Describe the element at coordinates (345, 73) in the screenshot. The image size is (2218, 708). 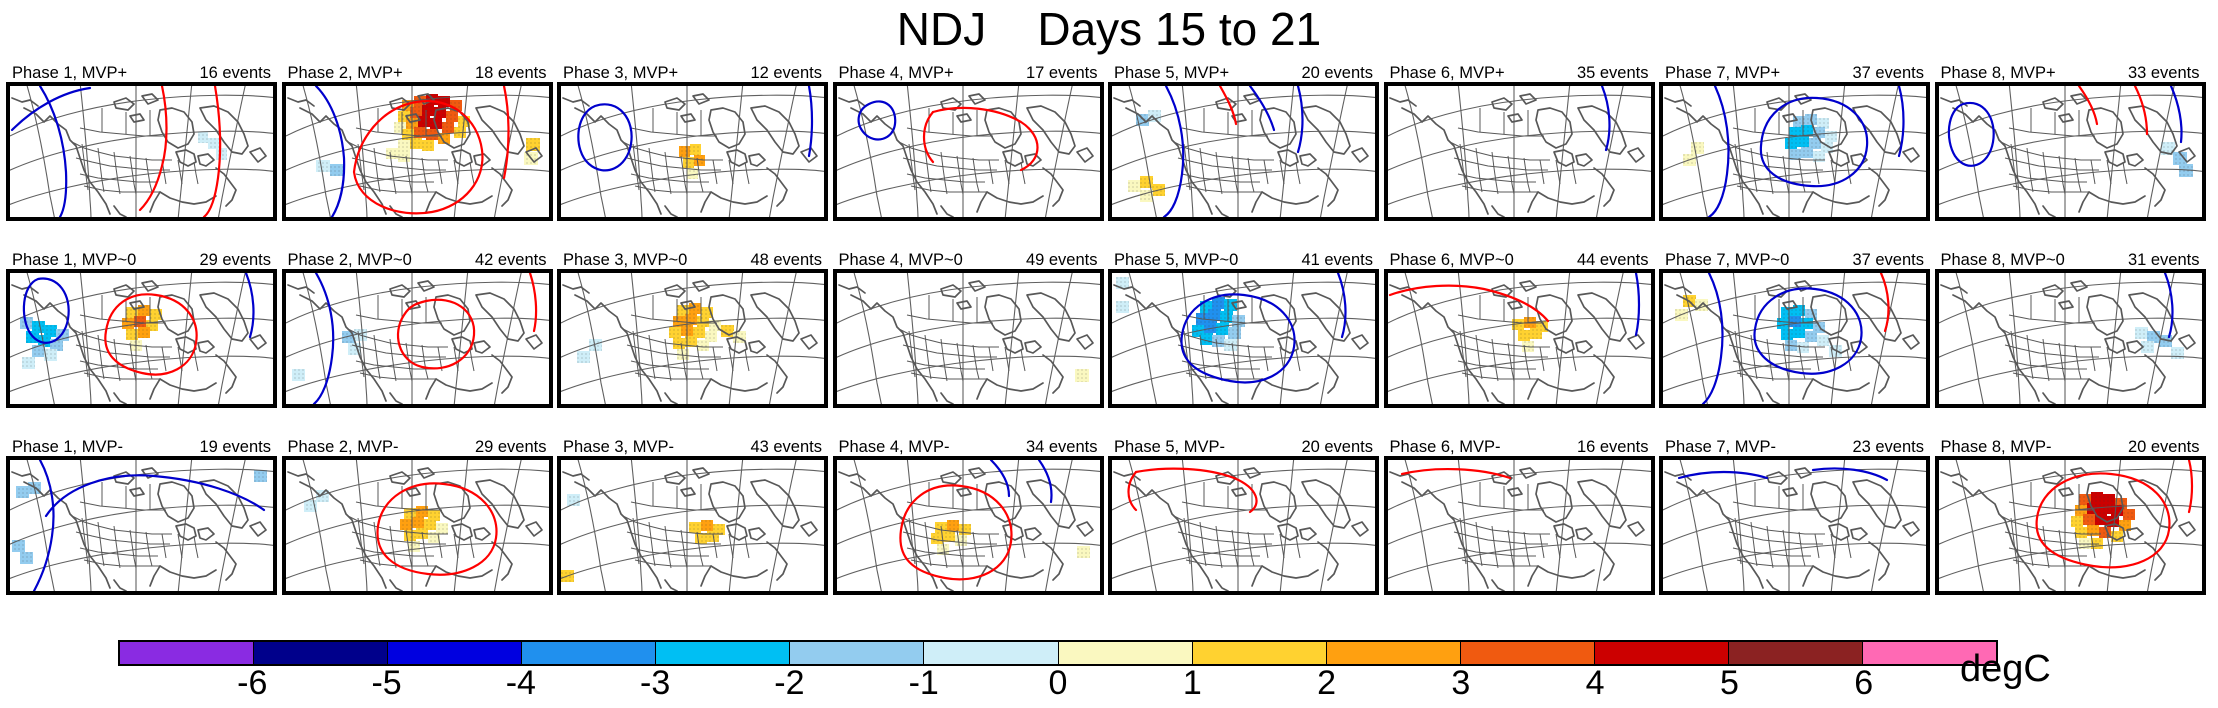
I see `panel-phase-label: Phase 2, MVP+` at that location.